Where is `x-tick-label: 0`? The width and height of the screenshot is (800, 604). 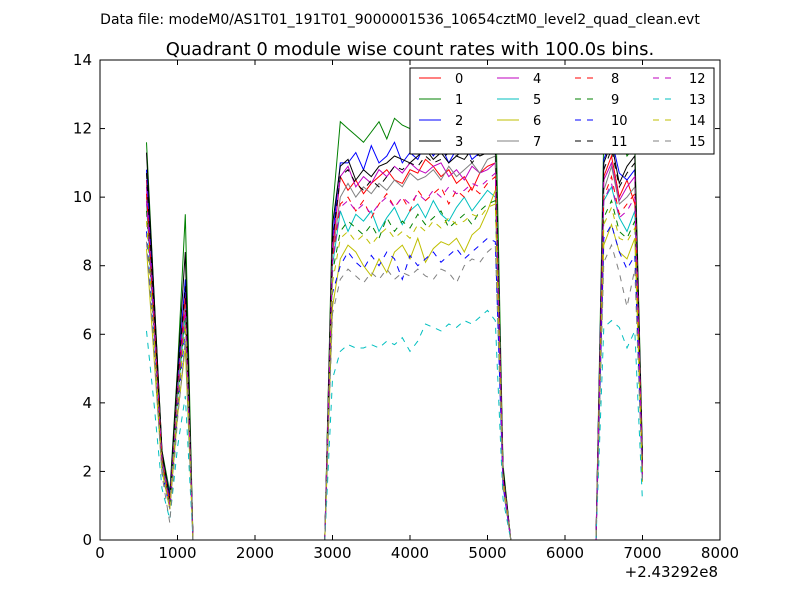 x-tick-label: 0 is located at coordinates (100, 553).